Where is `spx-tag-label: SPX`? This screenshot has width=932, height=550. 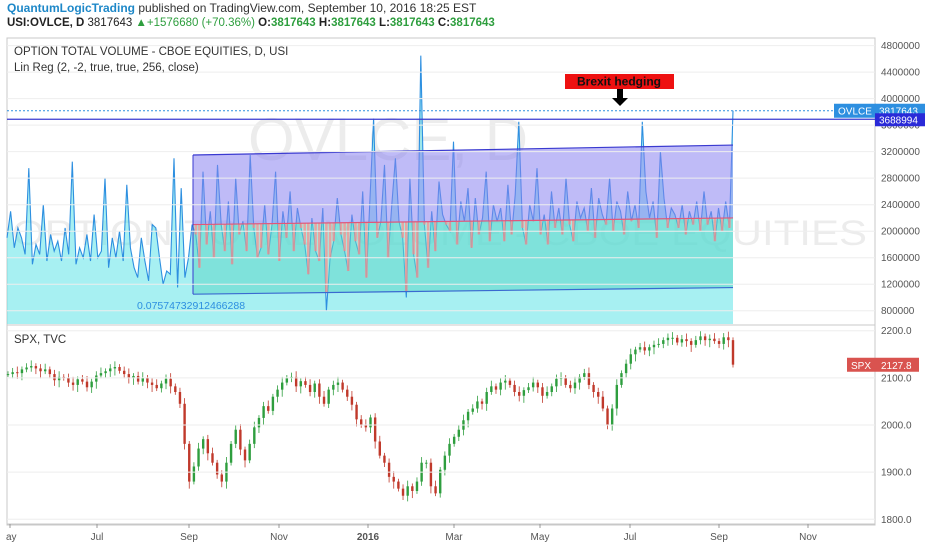
spx-tag-label: SPX is located at coordinates (861, 366).